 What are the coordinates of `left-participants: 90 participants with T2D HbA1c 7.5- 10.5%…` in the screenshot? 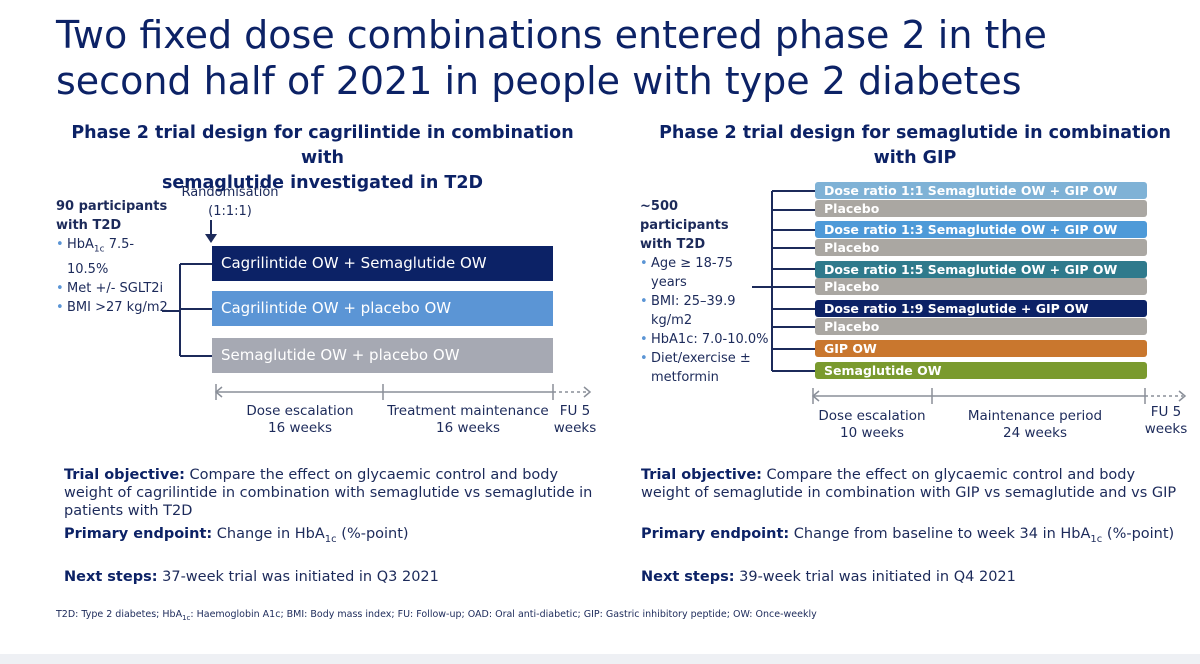 It's located at (116, 257).